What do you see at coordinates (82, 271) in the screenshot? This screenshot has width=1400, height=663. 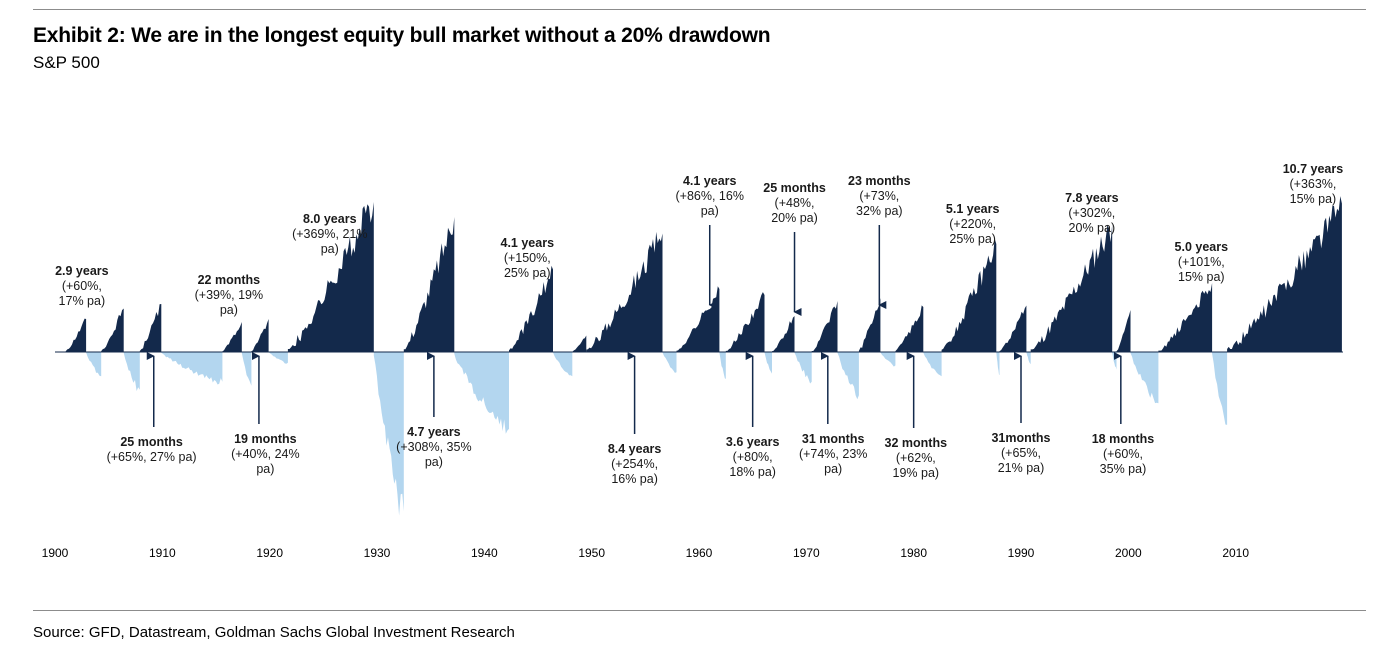 I see `annotation-duration: 2.9 years` at bounding box center [82, 271].